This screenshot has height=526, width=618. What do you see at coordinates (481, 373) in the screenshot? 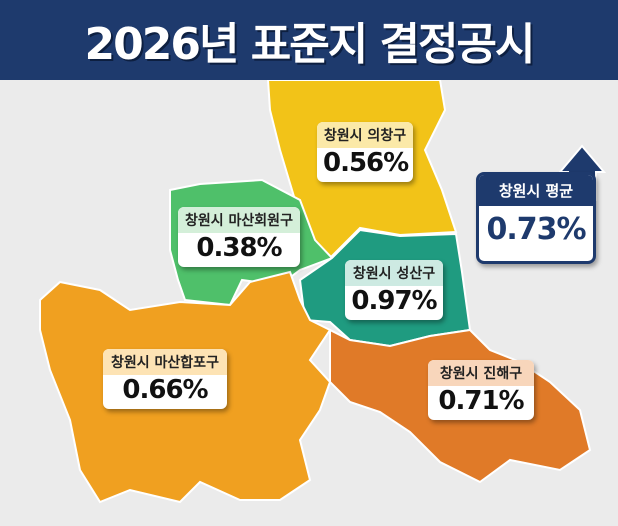
I see `region-name: 창원시 진해구` at bounding box center [481, 373].